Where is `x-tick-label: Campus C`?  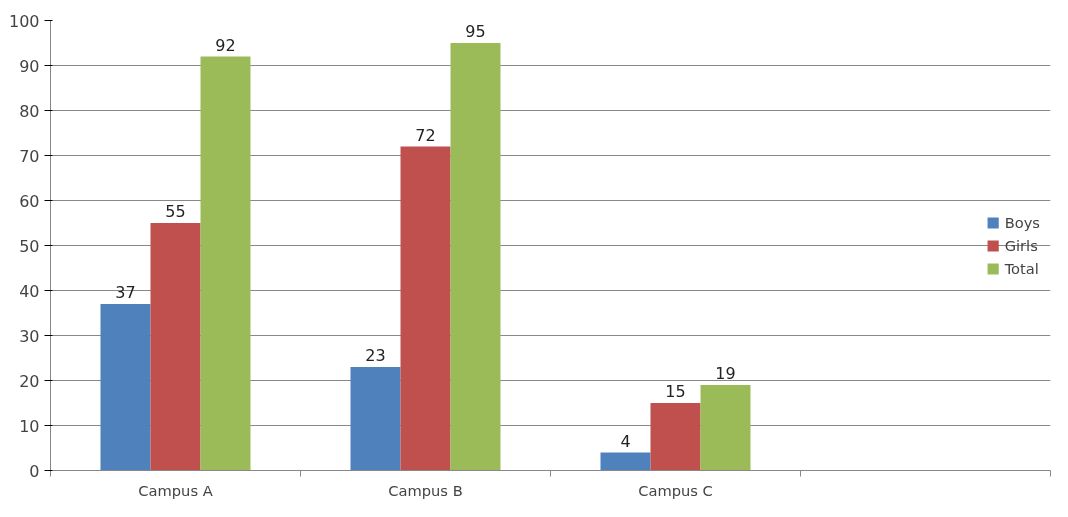 x-tick-label: Campus C is located at coordinates (675, 490).